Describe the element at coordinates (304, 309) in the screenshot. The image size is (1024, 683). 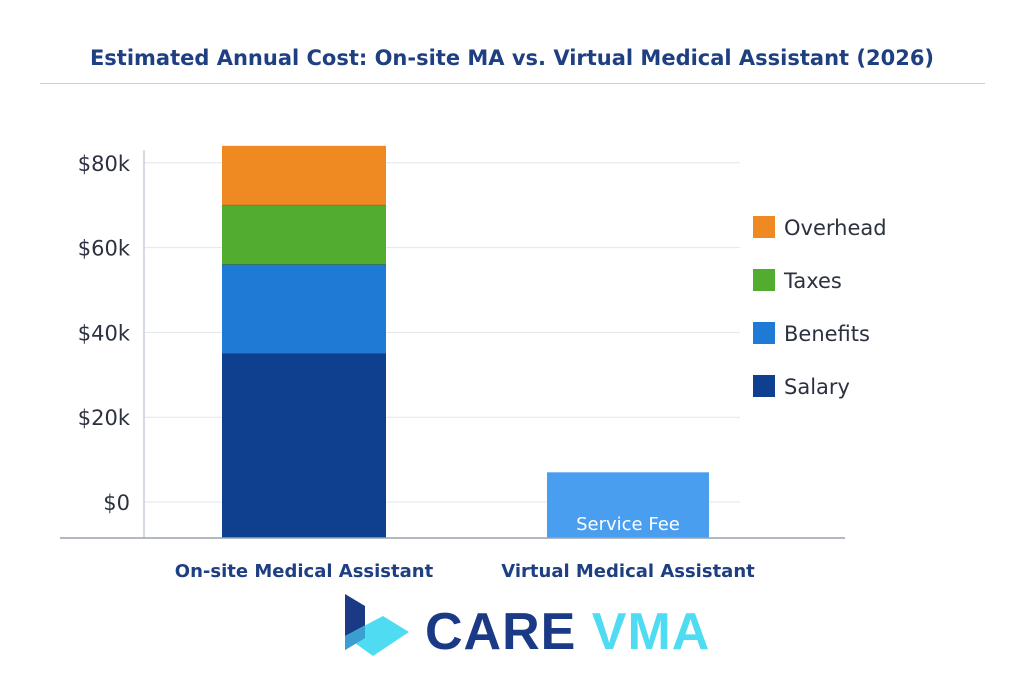
I see `bar-segment-benefits` at that location.